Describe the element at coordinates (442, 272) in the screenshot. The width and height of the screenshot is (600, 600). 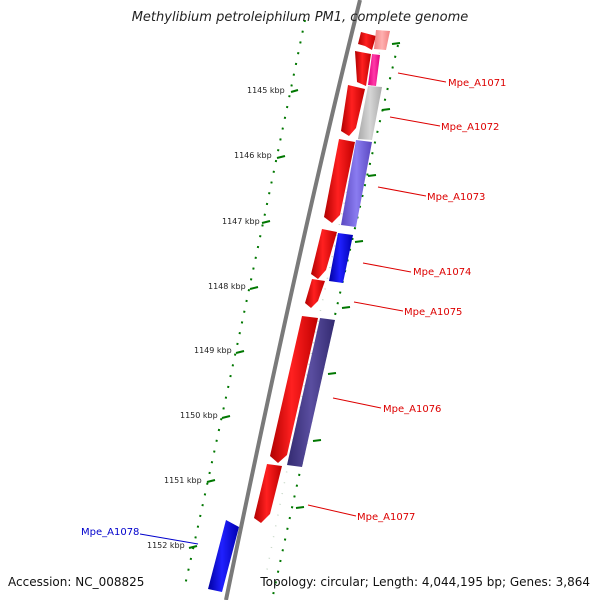
I see `gene-label: Mpe_A1074` at that location.